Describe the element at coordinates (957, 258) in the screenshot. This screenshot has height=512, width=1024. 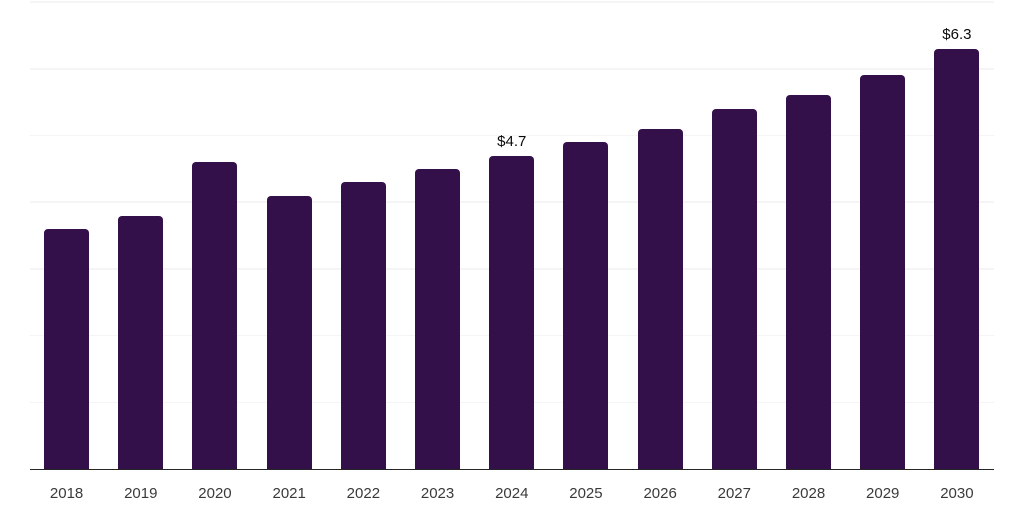
I see `bar-2030` at that location.